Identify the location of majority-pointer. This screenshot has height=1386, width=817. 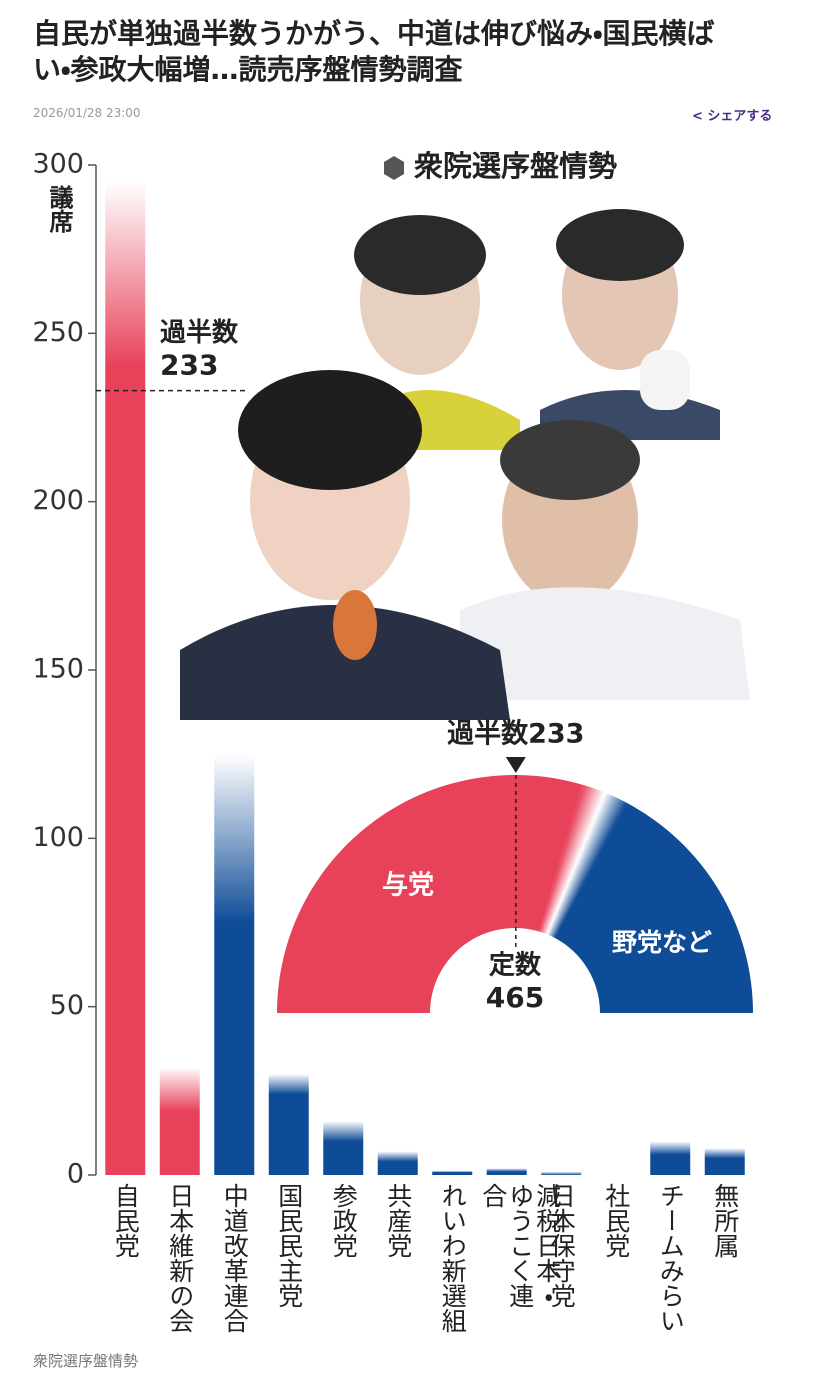
(515, 765).